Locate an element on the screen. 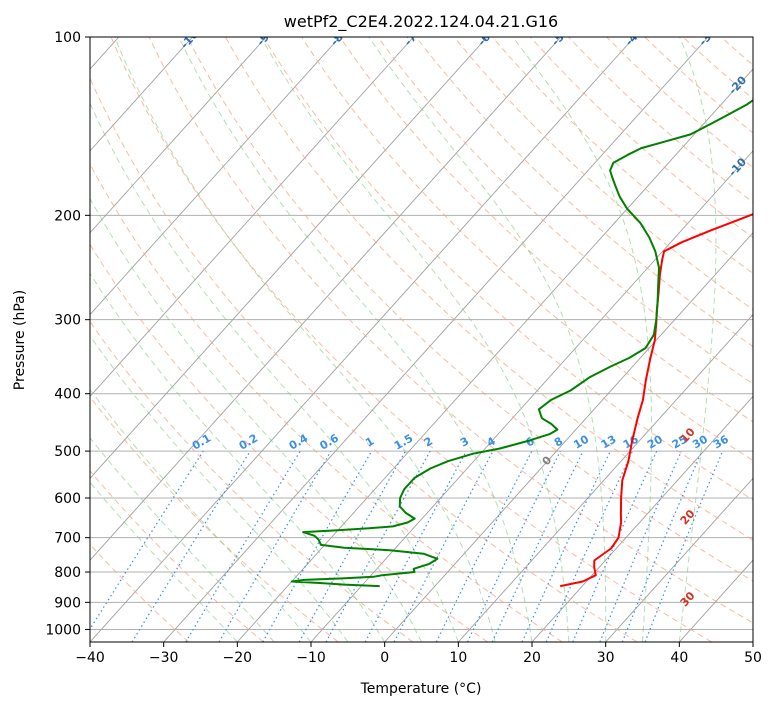 The image size is (775, 708). x-tick-label: 50 is located at coordinates (753, 658).